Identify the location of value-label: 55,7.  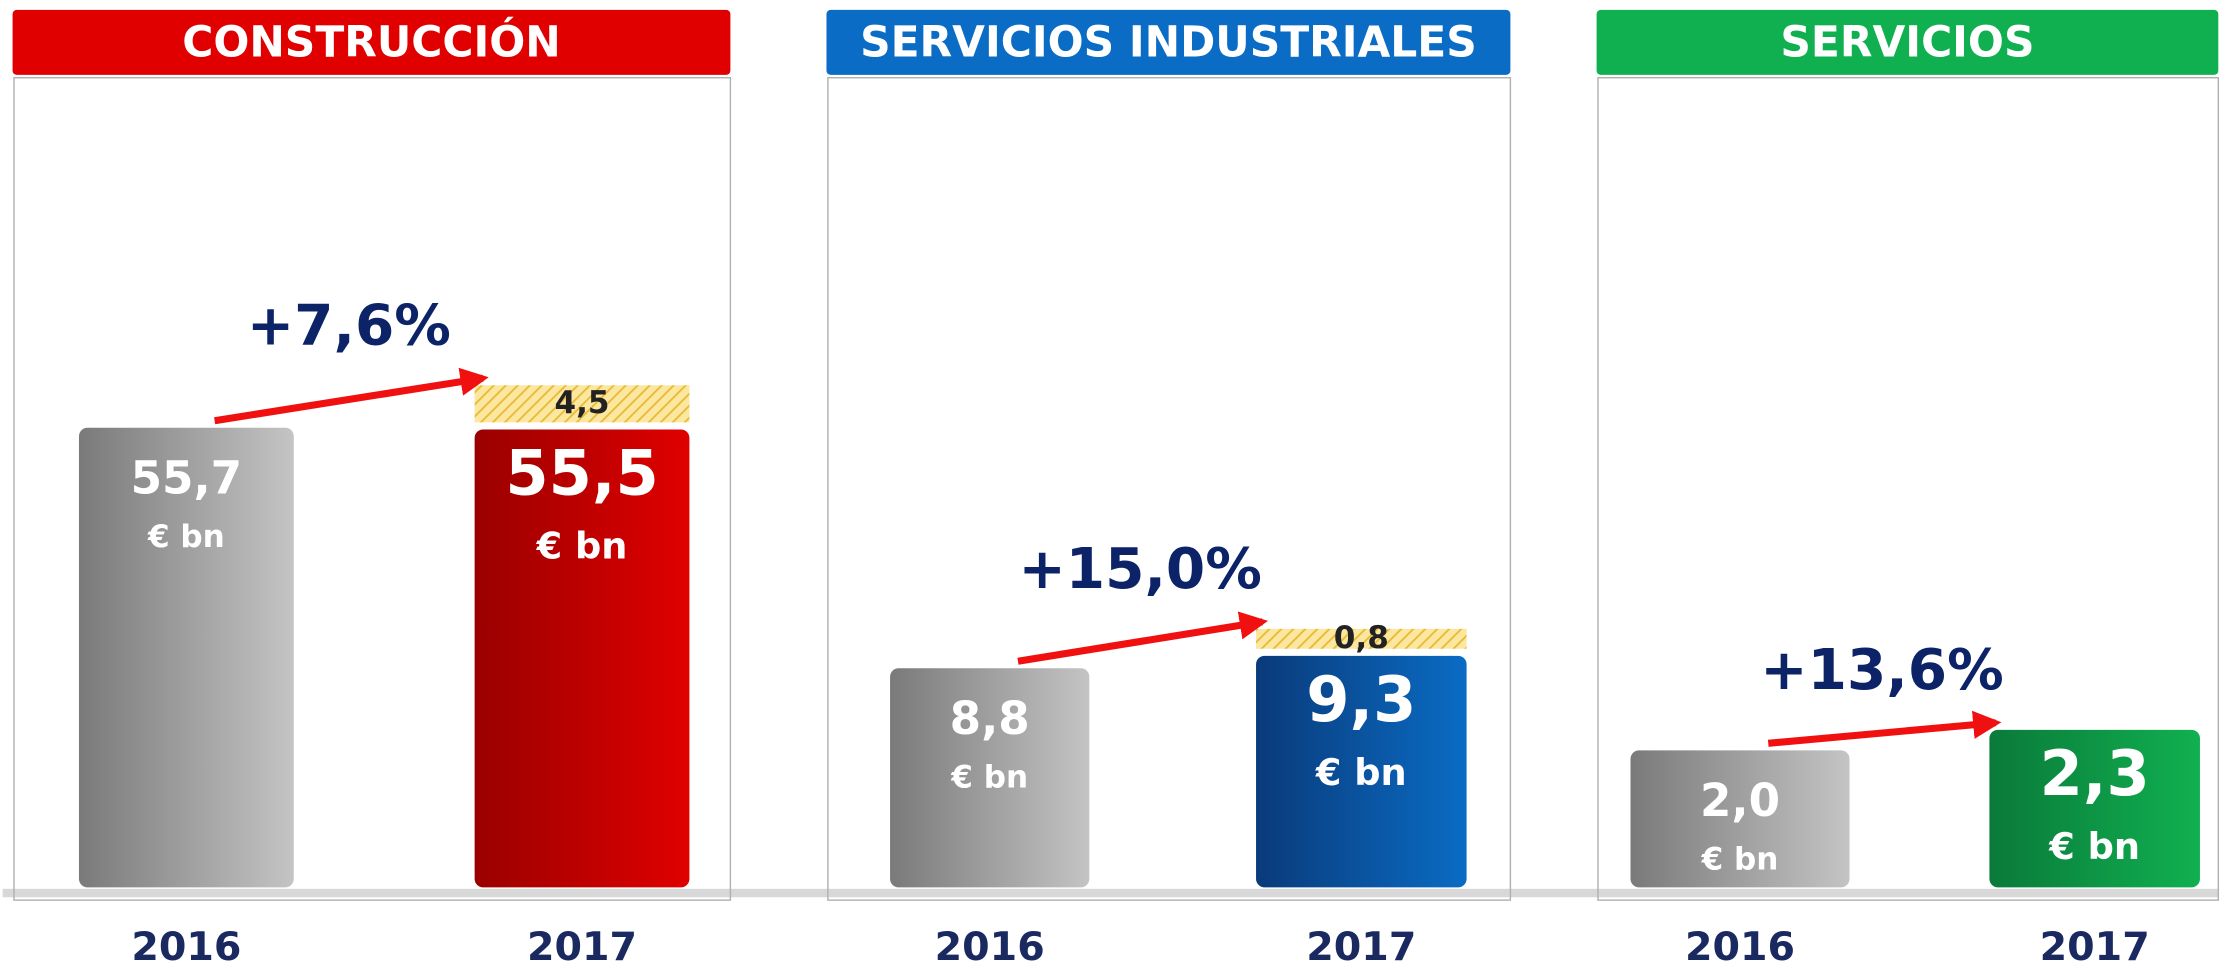
(187, 477).